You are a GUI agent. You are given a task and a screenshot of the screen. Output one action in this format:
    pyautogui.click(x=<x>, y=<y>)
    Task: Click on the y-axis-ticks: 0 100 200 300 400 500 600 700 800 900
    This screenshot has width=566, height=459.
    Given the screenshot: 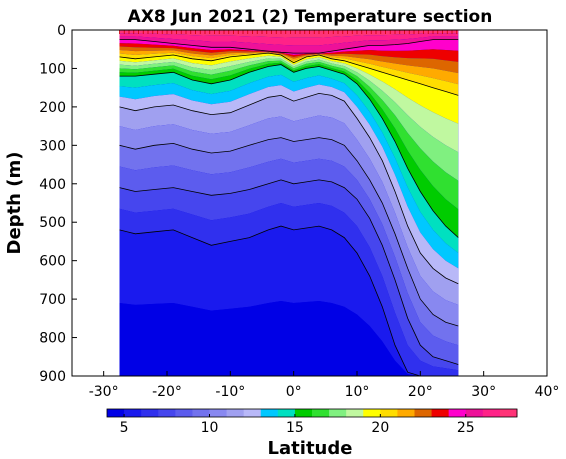 What is the action you would take?
    pyautogui.click(x=58, y=204)
    